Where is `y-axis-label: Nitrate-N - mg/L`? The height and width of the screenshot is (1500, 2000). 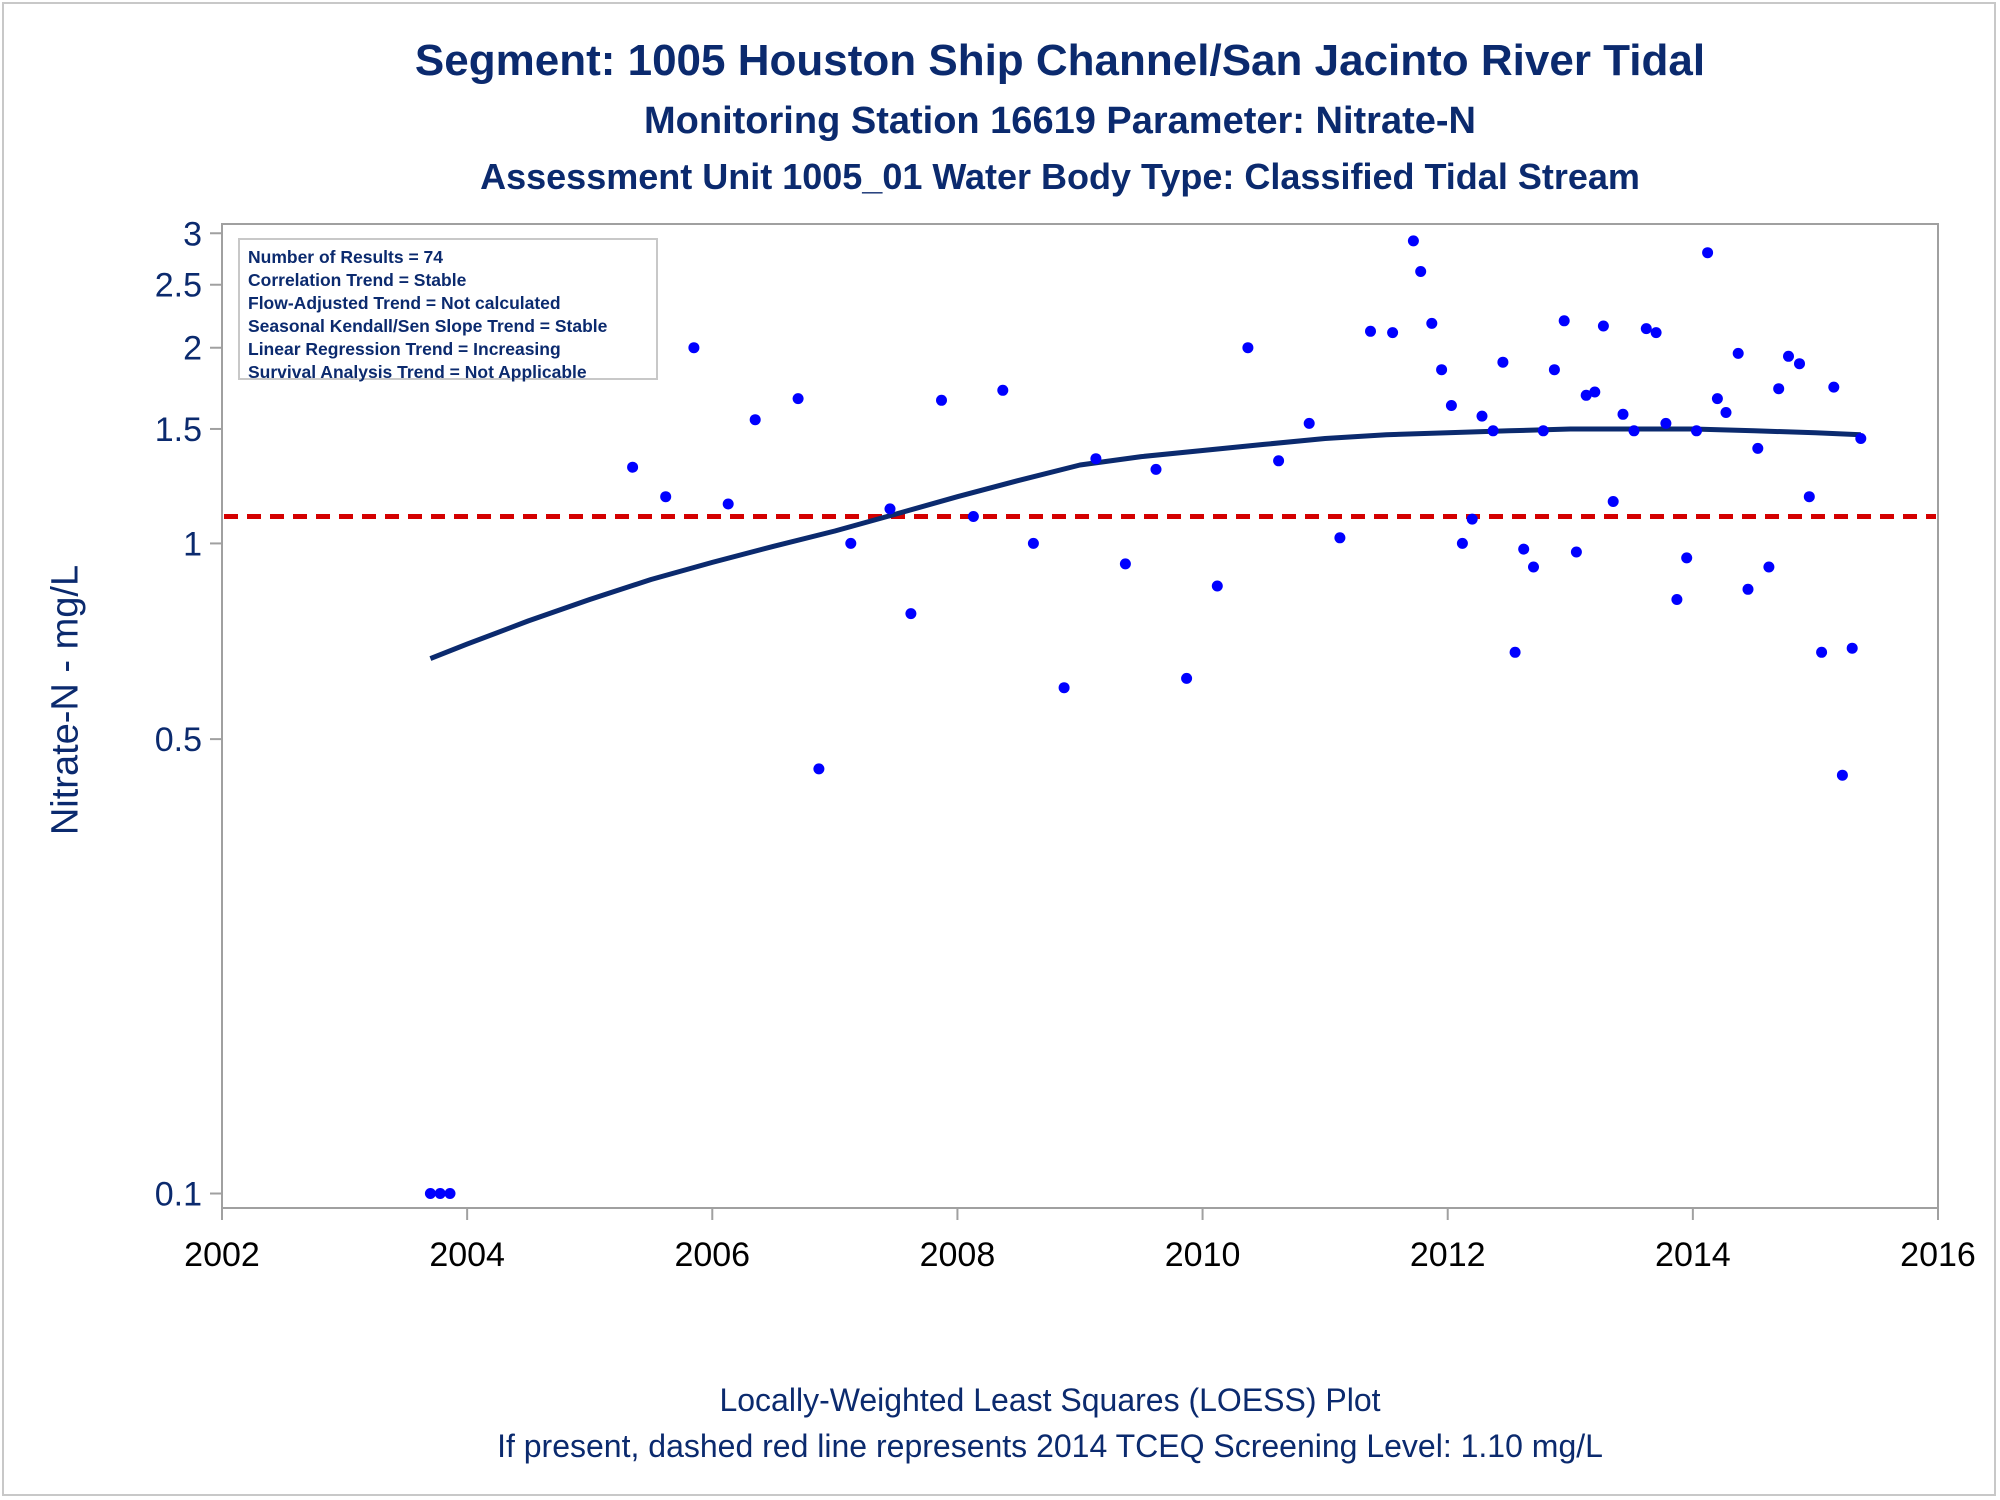
y-axis-label: Nitrate-N - mg/L is located at coordinates (65, 700).